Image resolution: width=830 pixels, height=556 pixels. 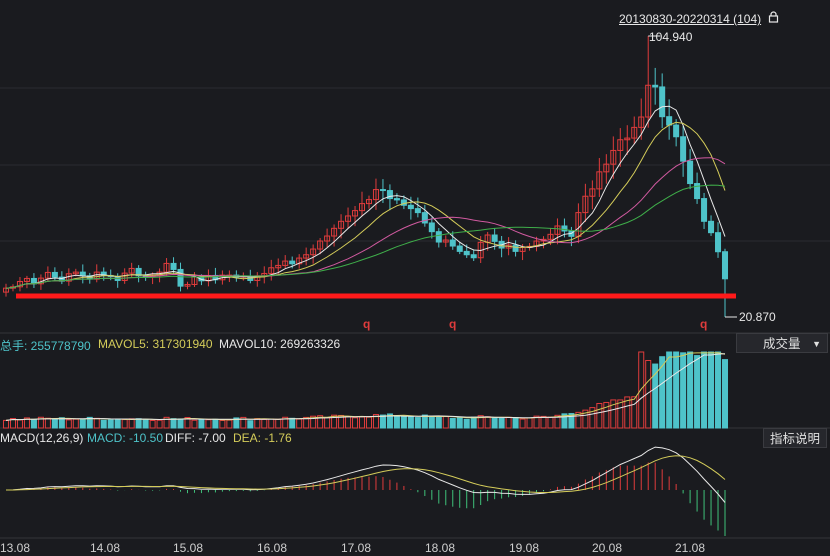 I want to click on volume-total-label: 总手: 255778790, so click(x=45, y=346).